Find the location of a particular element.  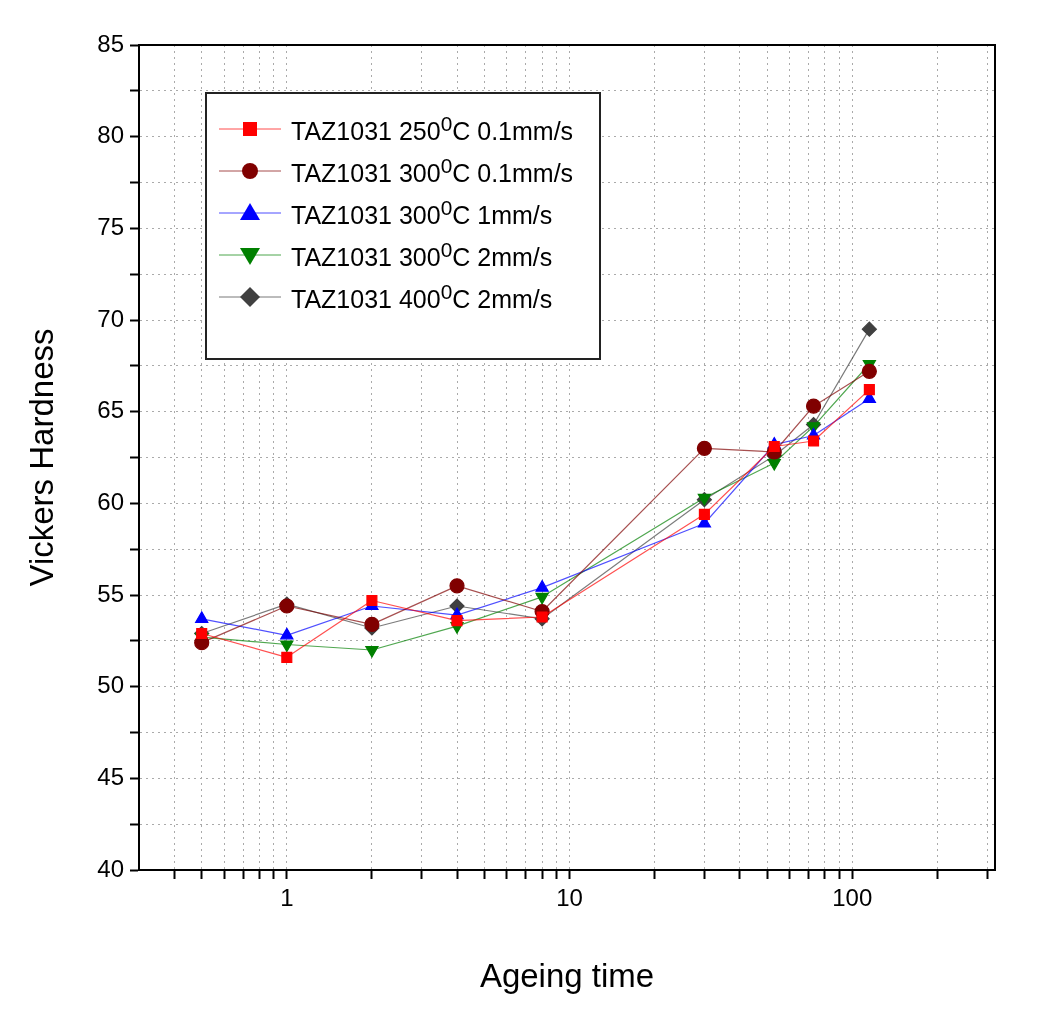

y-tick-label: 85 is located at coordinates (110, 43).